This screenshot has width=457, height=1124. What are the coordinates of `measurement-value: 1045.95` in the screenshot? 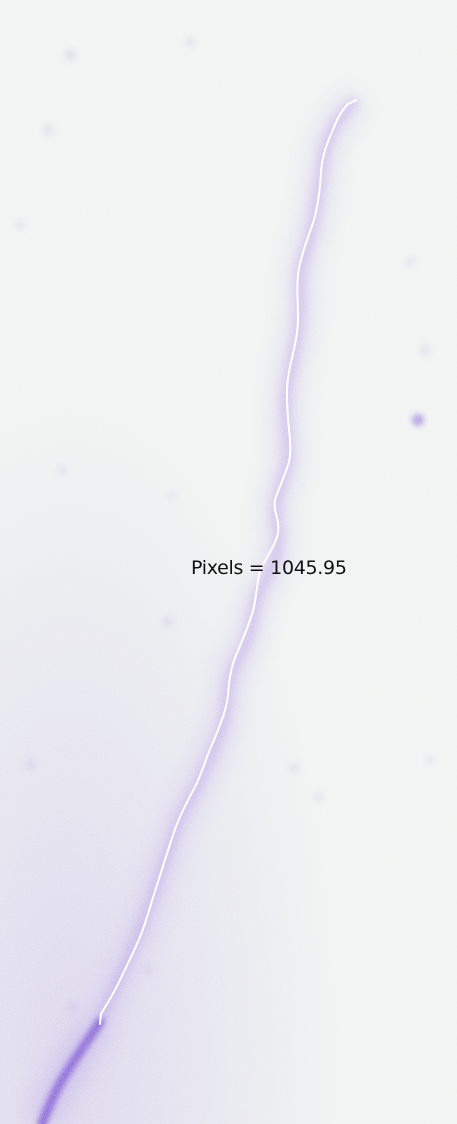 It's located at (308, 568).